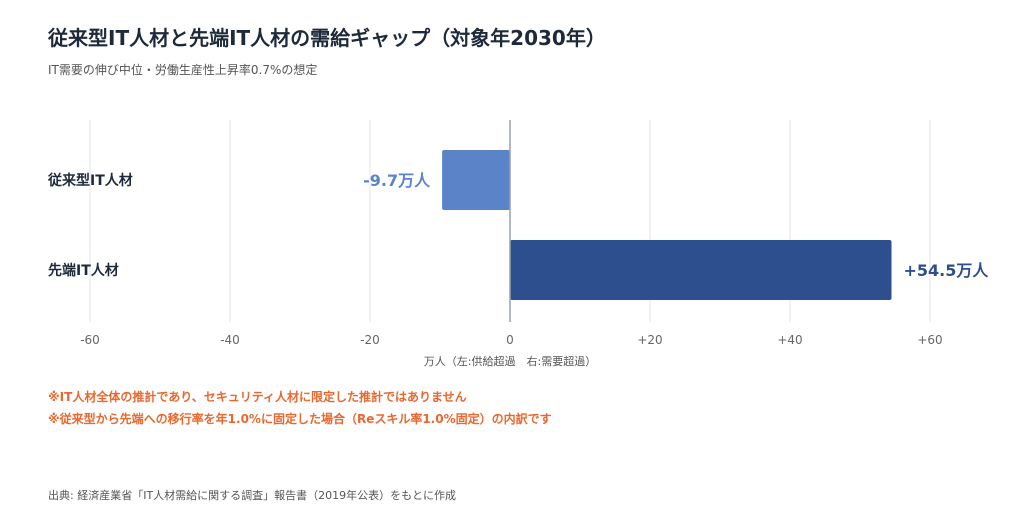 This screenshot has height=520, width=1020. I want to click on data-label: +54.5万人, so click(947, 270).